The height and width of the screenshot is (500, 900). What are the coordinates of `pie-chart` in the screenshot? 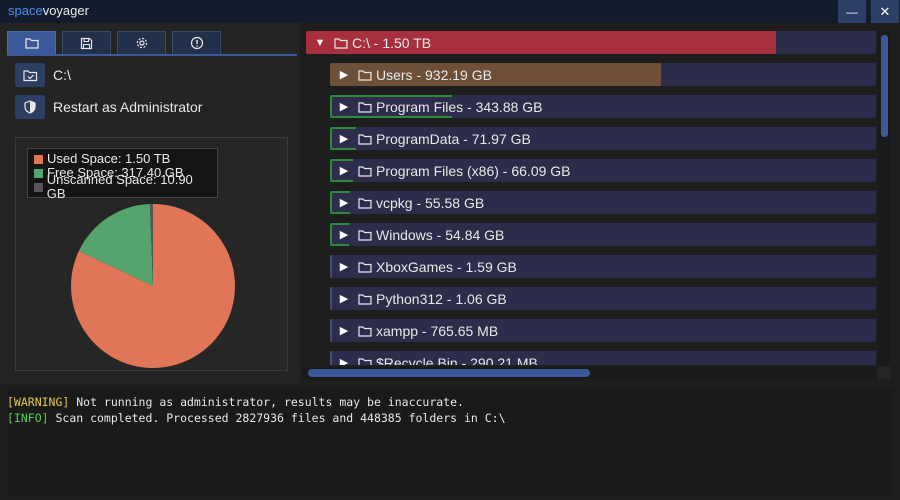 It's located at (152, 286).